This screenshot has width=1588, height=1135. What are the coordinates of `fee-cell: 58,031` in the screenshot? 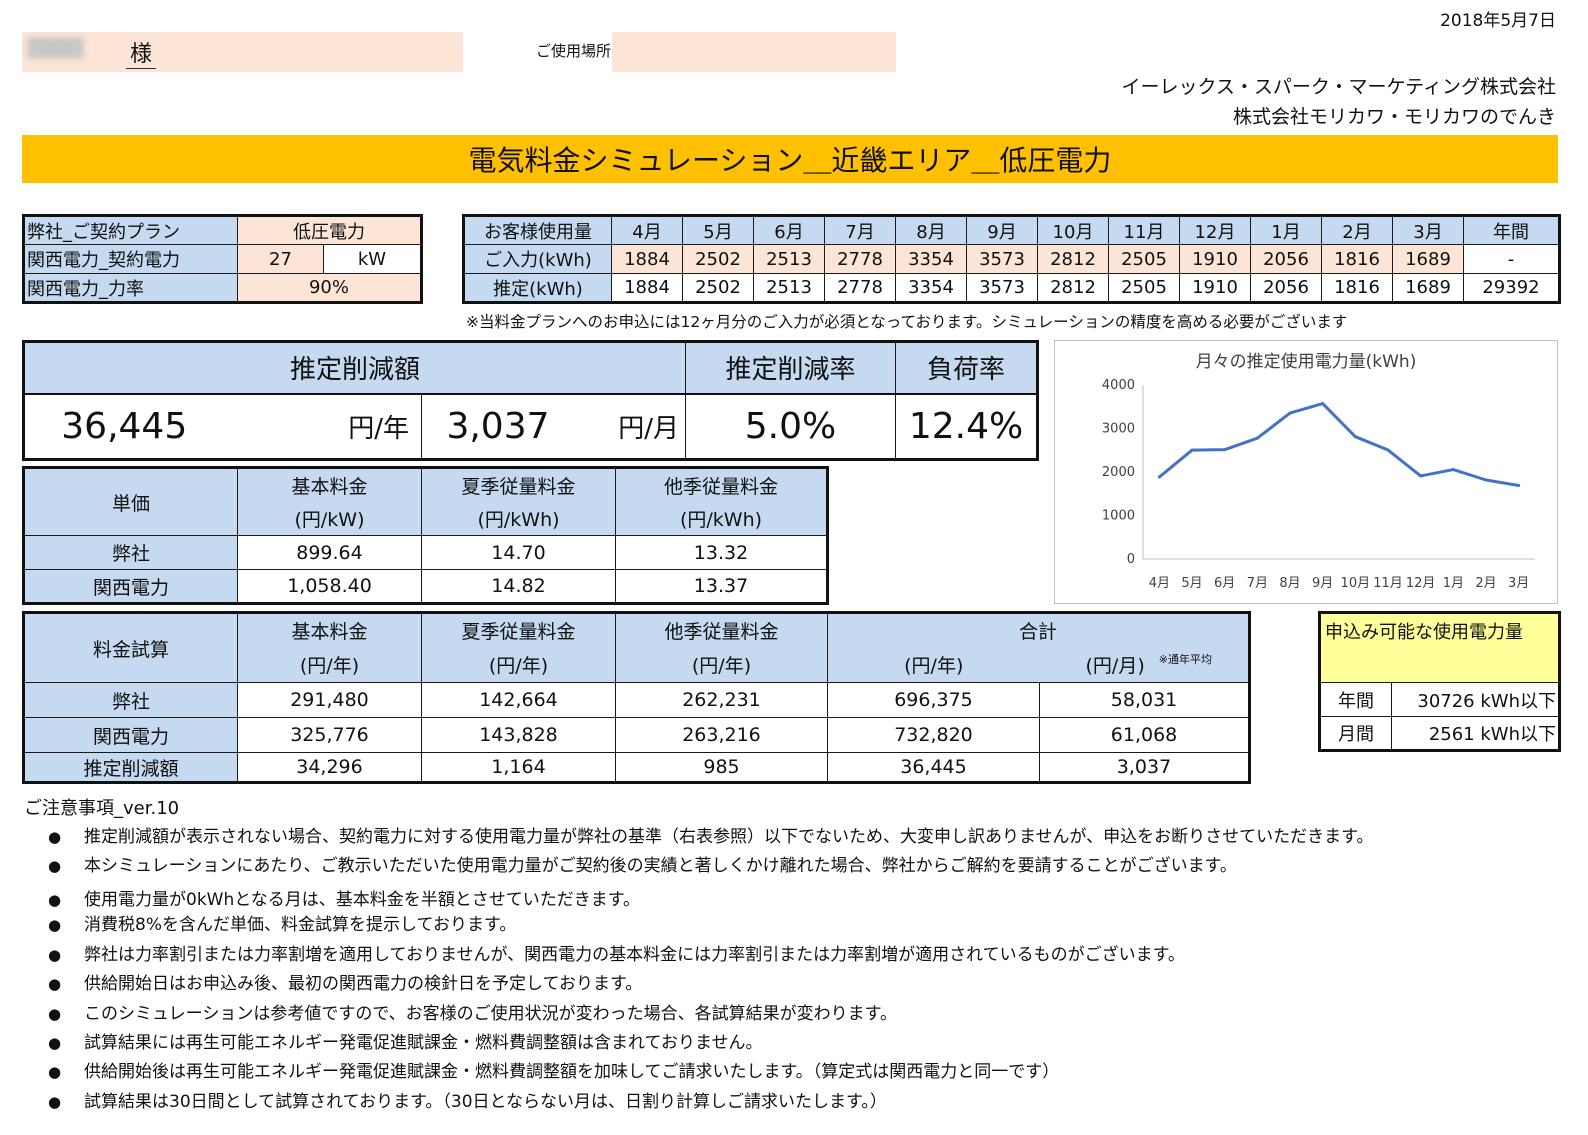 It's located at (1144, 700).